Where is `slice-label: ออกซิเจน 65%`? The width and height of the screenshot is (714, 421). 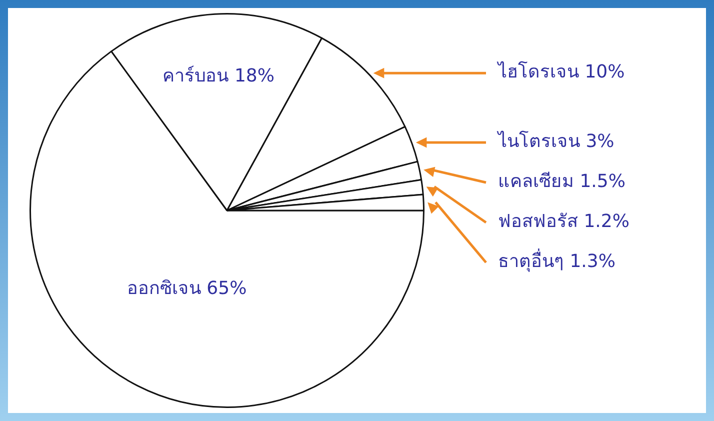
slice-label: ออกซิเจน 65% is located at coordinates (186, 289).